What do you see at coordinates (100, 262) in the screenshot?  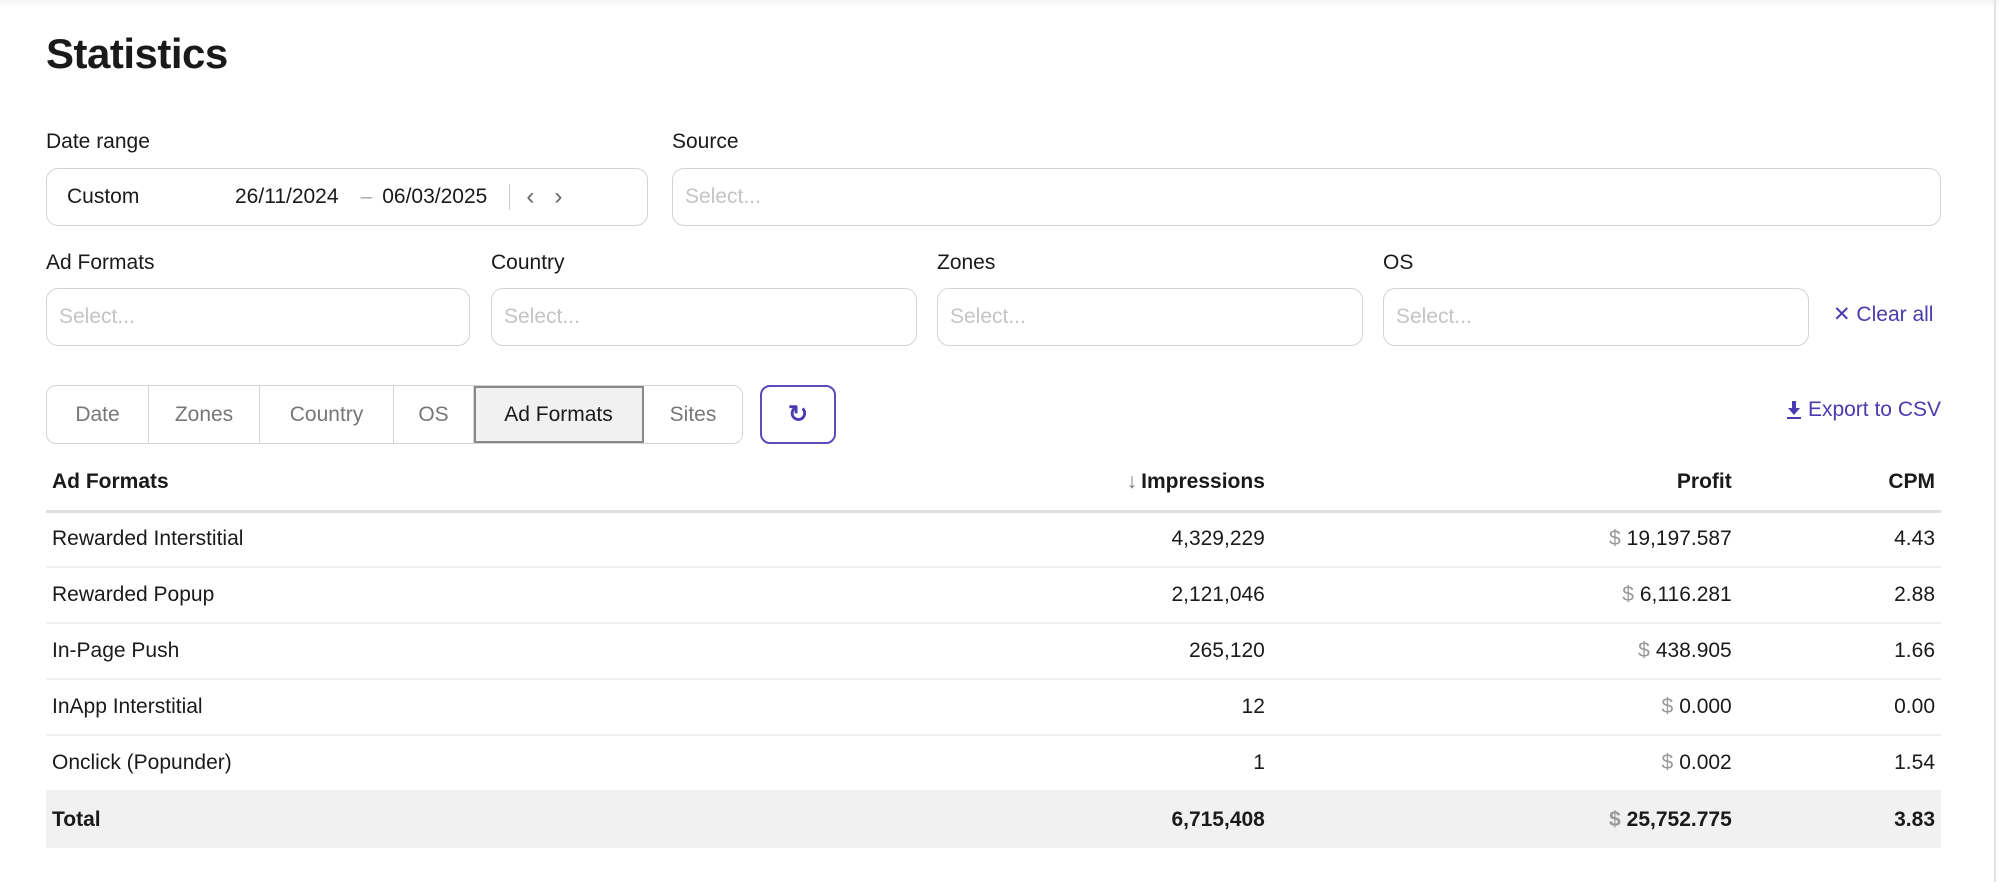 I see `ad-formats-label: Ad Formats` at bounding box center [100, 262].